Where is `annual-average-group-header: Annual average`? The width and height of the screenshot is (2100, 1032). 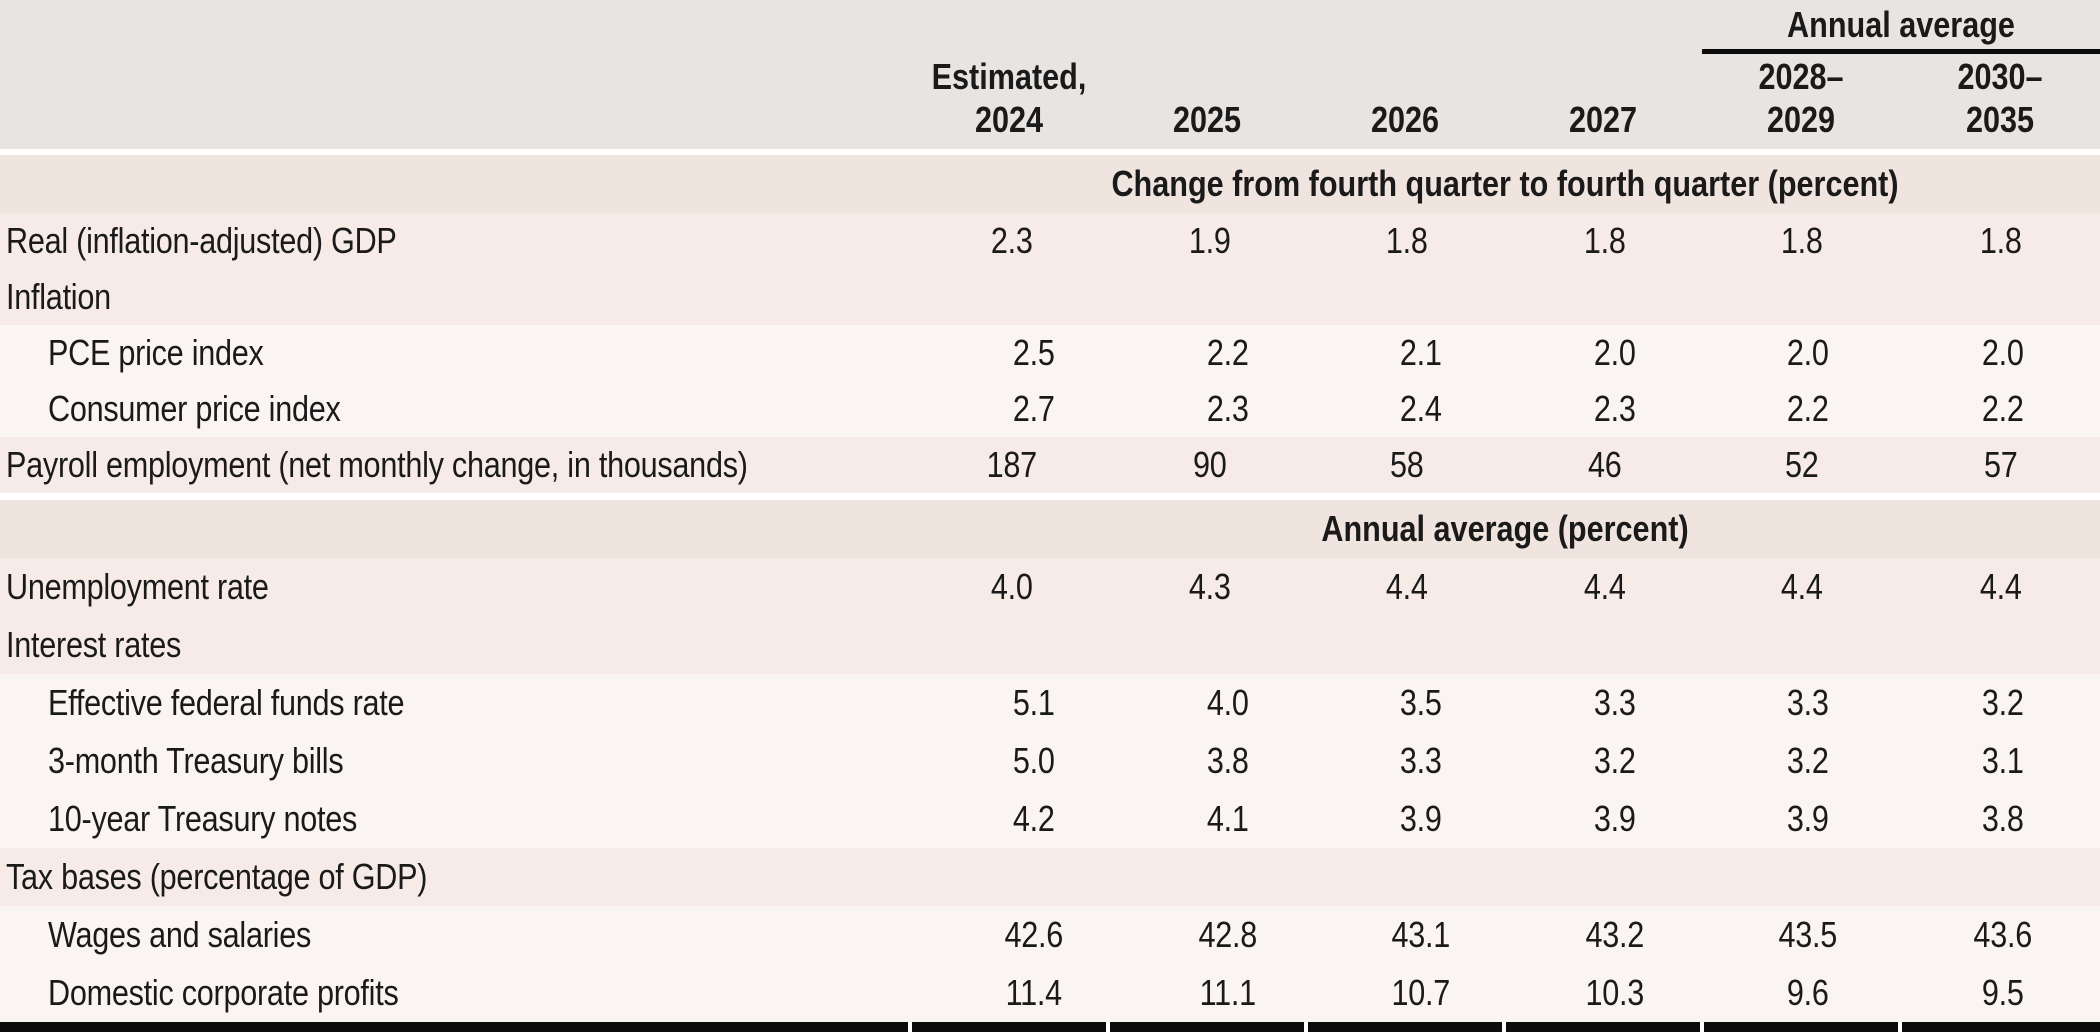
annual-average-group-header: Annual average is located at coordinates (1901, 29).